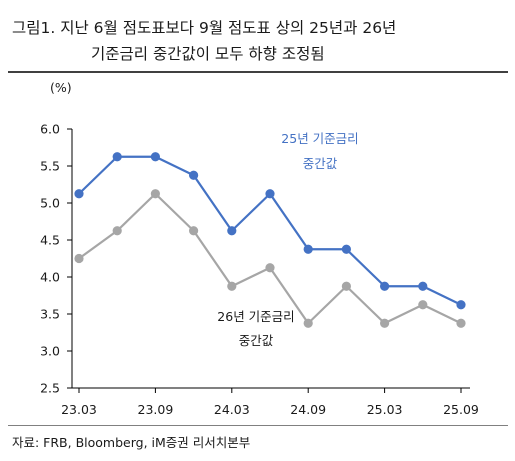 The width and height of the screenshot is (515, 461). Describe the element at coordinates (79, 409) in the screenshot. I see `x-tick-label: 23.03` at that location.